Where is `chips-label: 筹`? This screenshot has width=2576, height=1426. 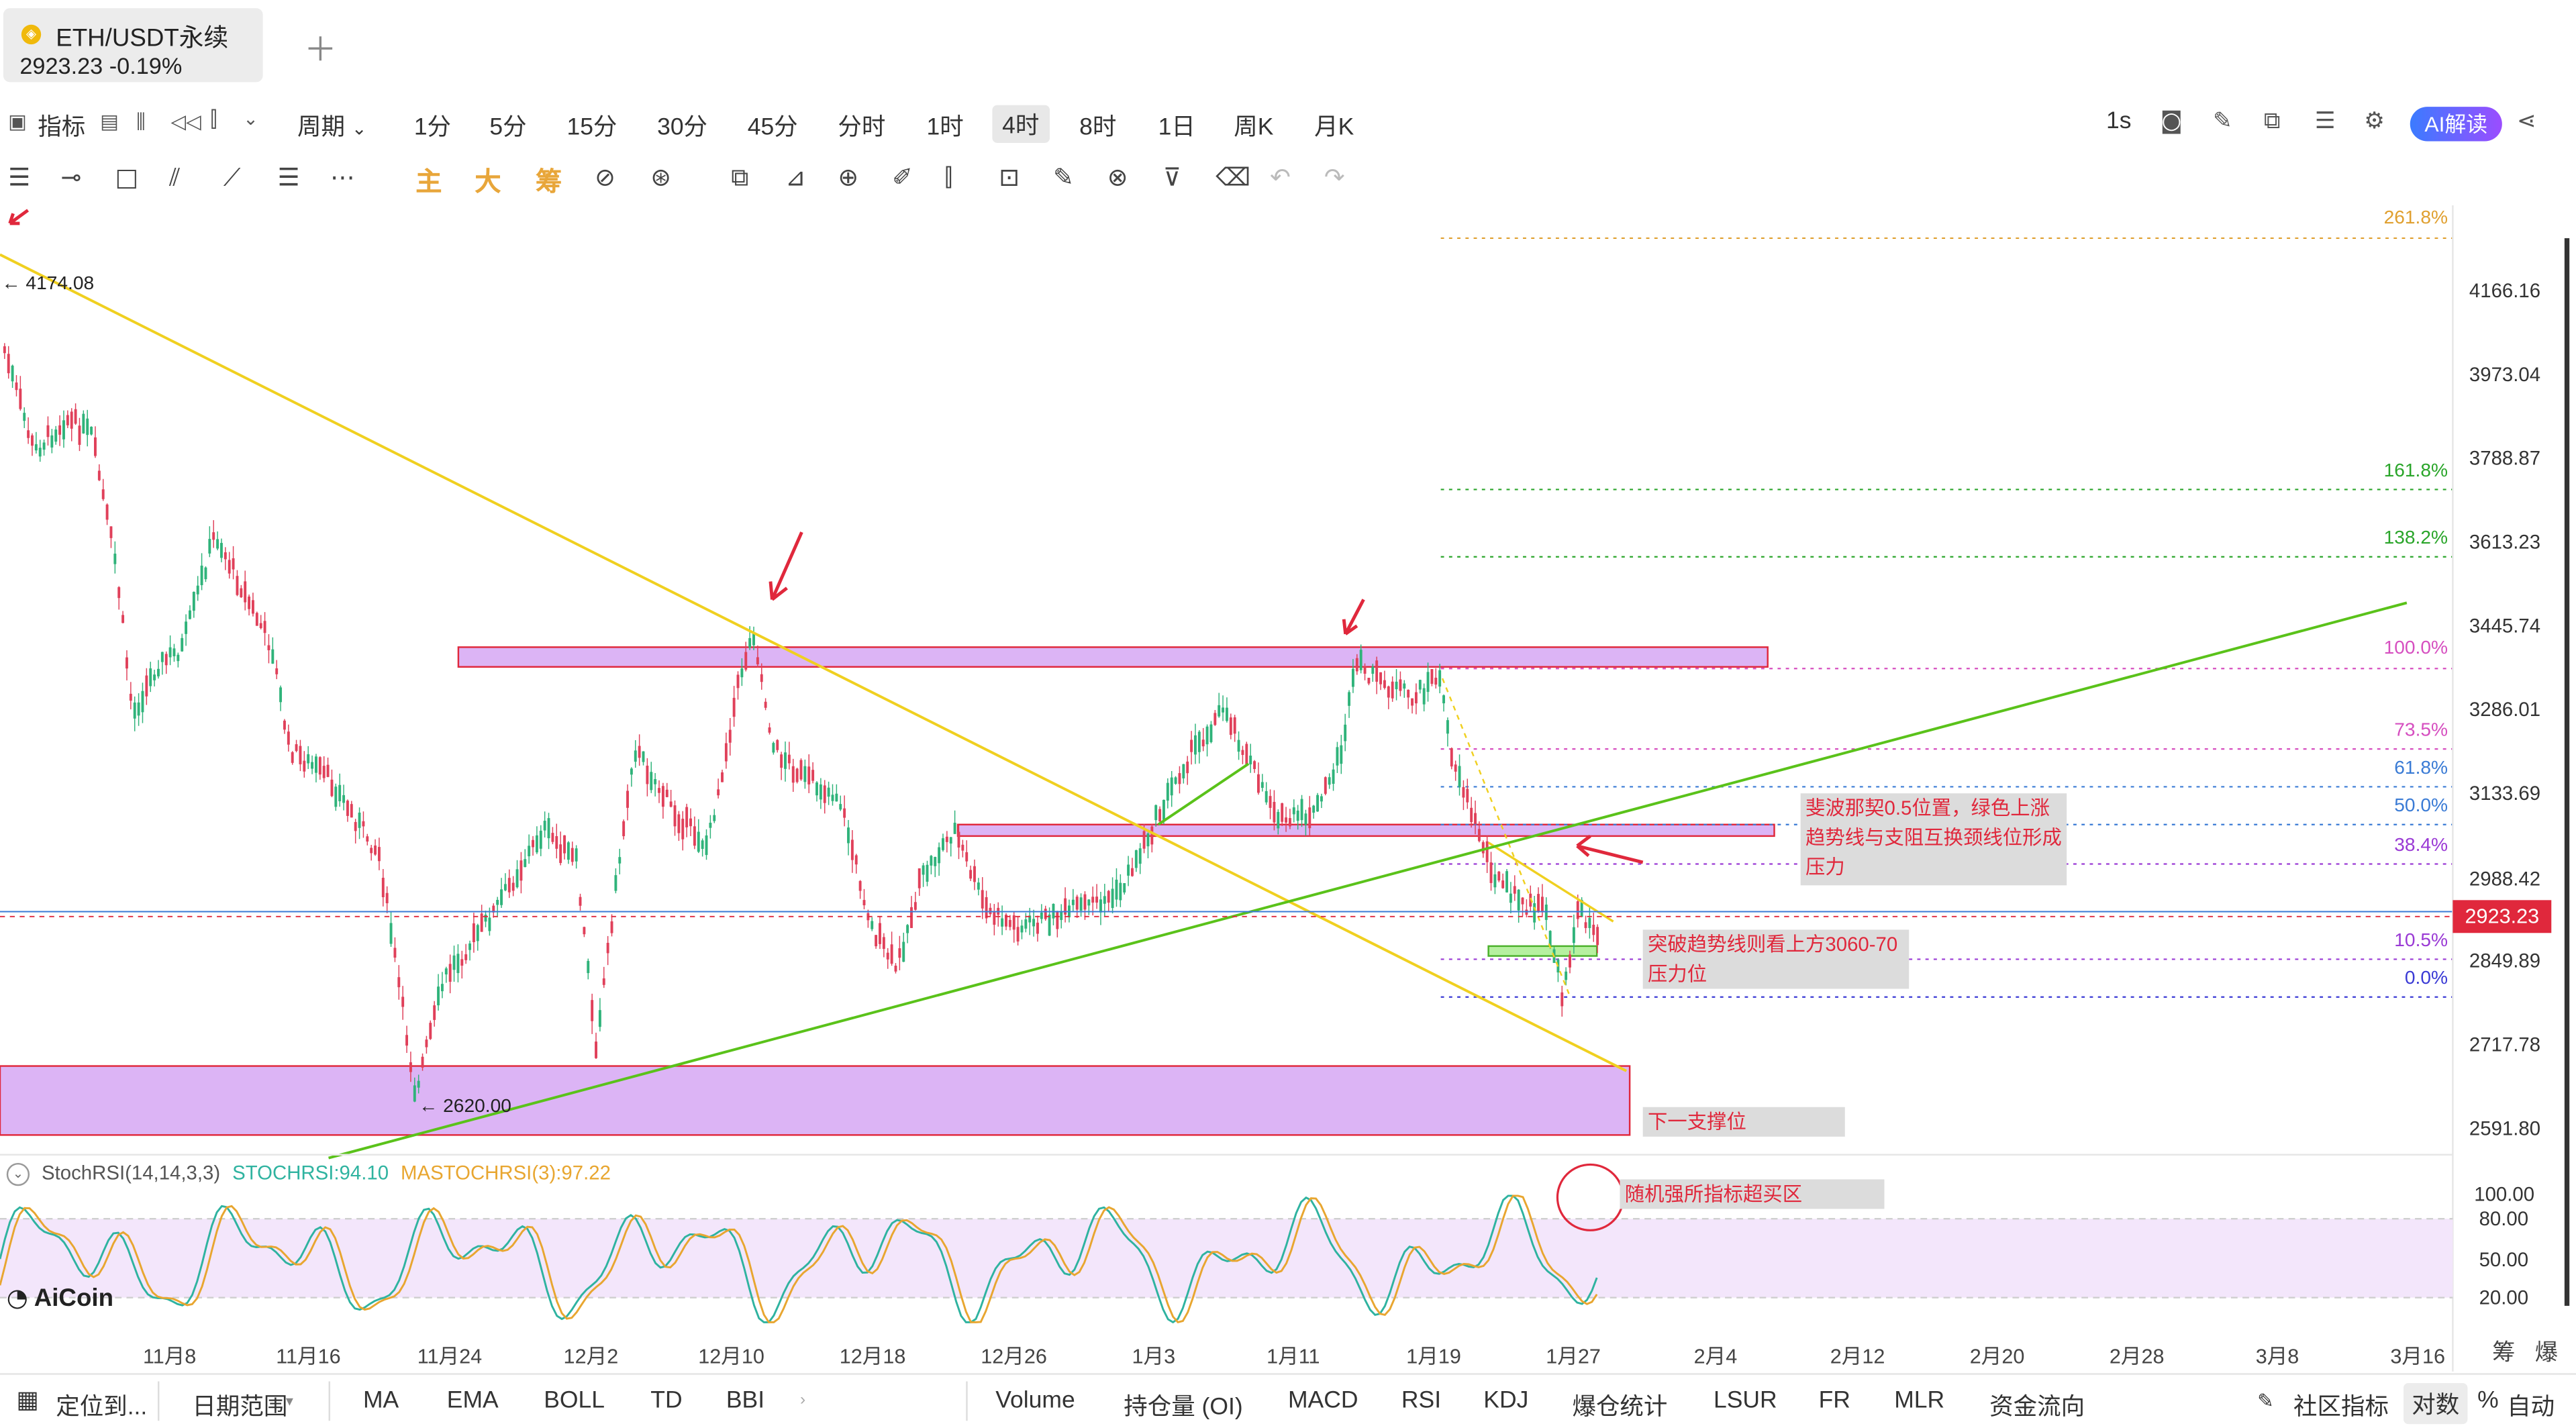
chips-label: 筹 is located at coordinates (2504, 1352).